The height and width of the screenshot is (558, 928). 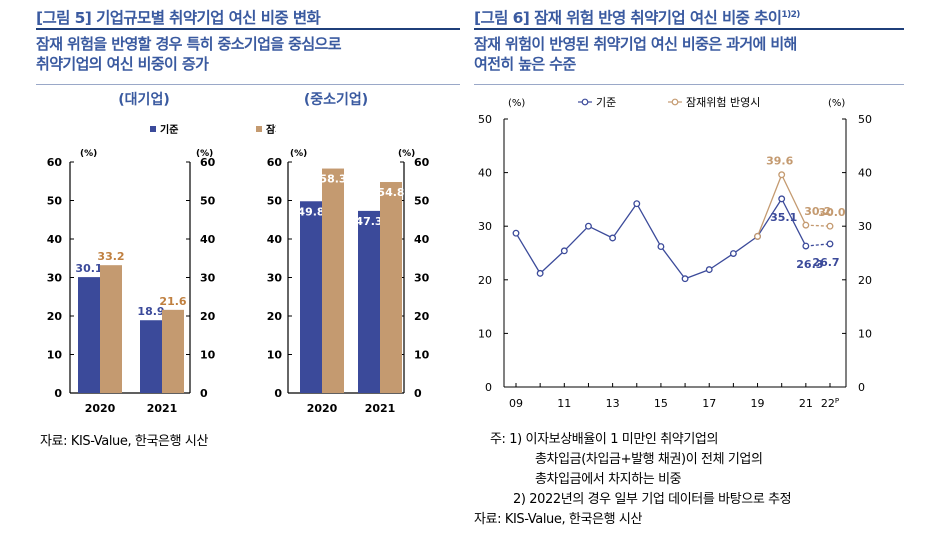 I want to click on figure-6-source: 자료: KIS-Value, 한국은행 시산, so click(x=558, y=519).